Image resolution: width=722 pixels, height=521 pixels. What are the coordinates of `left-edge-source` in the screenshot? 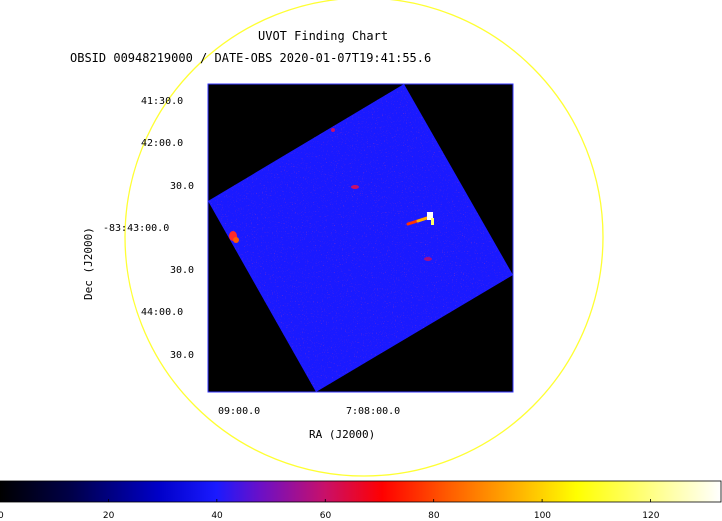 It's located at (236, 240).